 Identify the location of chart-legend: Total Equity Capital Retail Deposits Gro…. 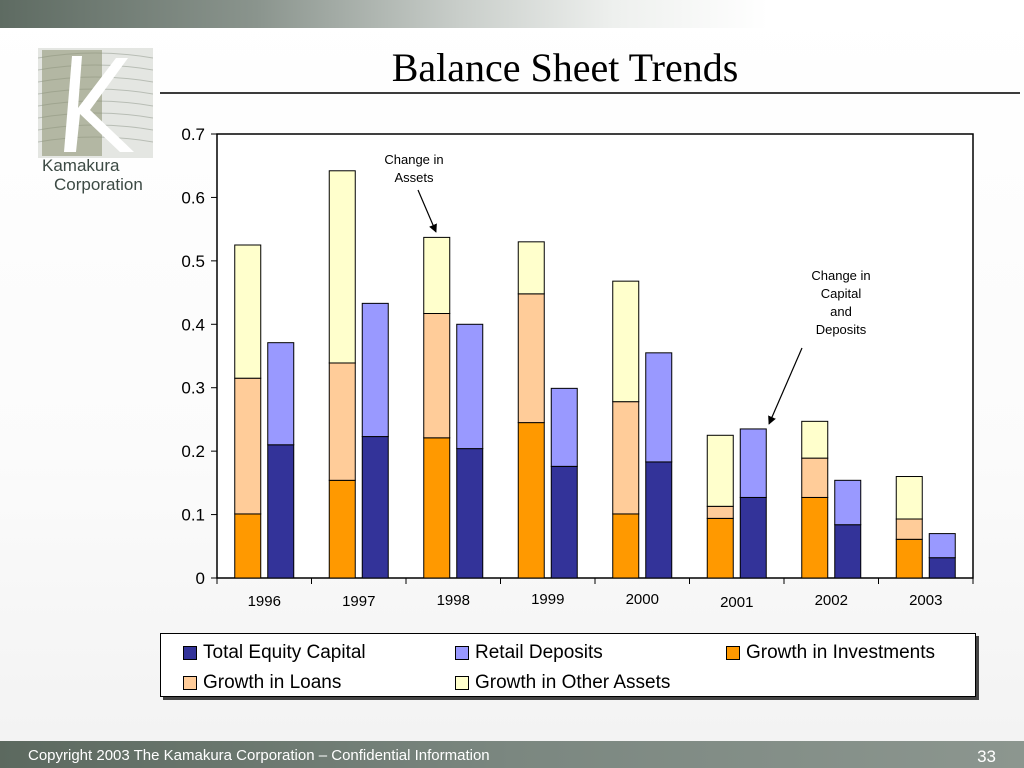
(568, 665).